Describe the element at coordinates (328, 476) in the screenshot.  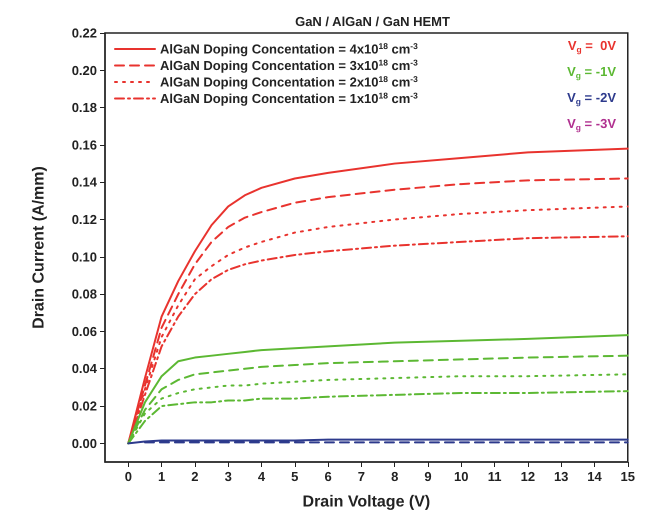
I see `x-tick-label: 6` at that location.